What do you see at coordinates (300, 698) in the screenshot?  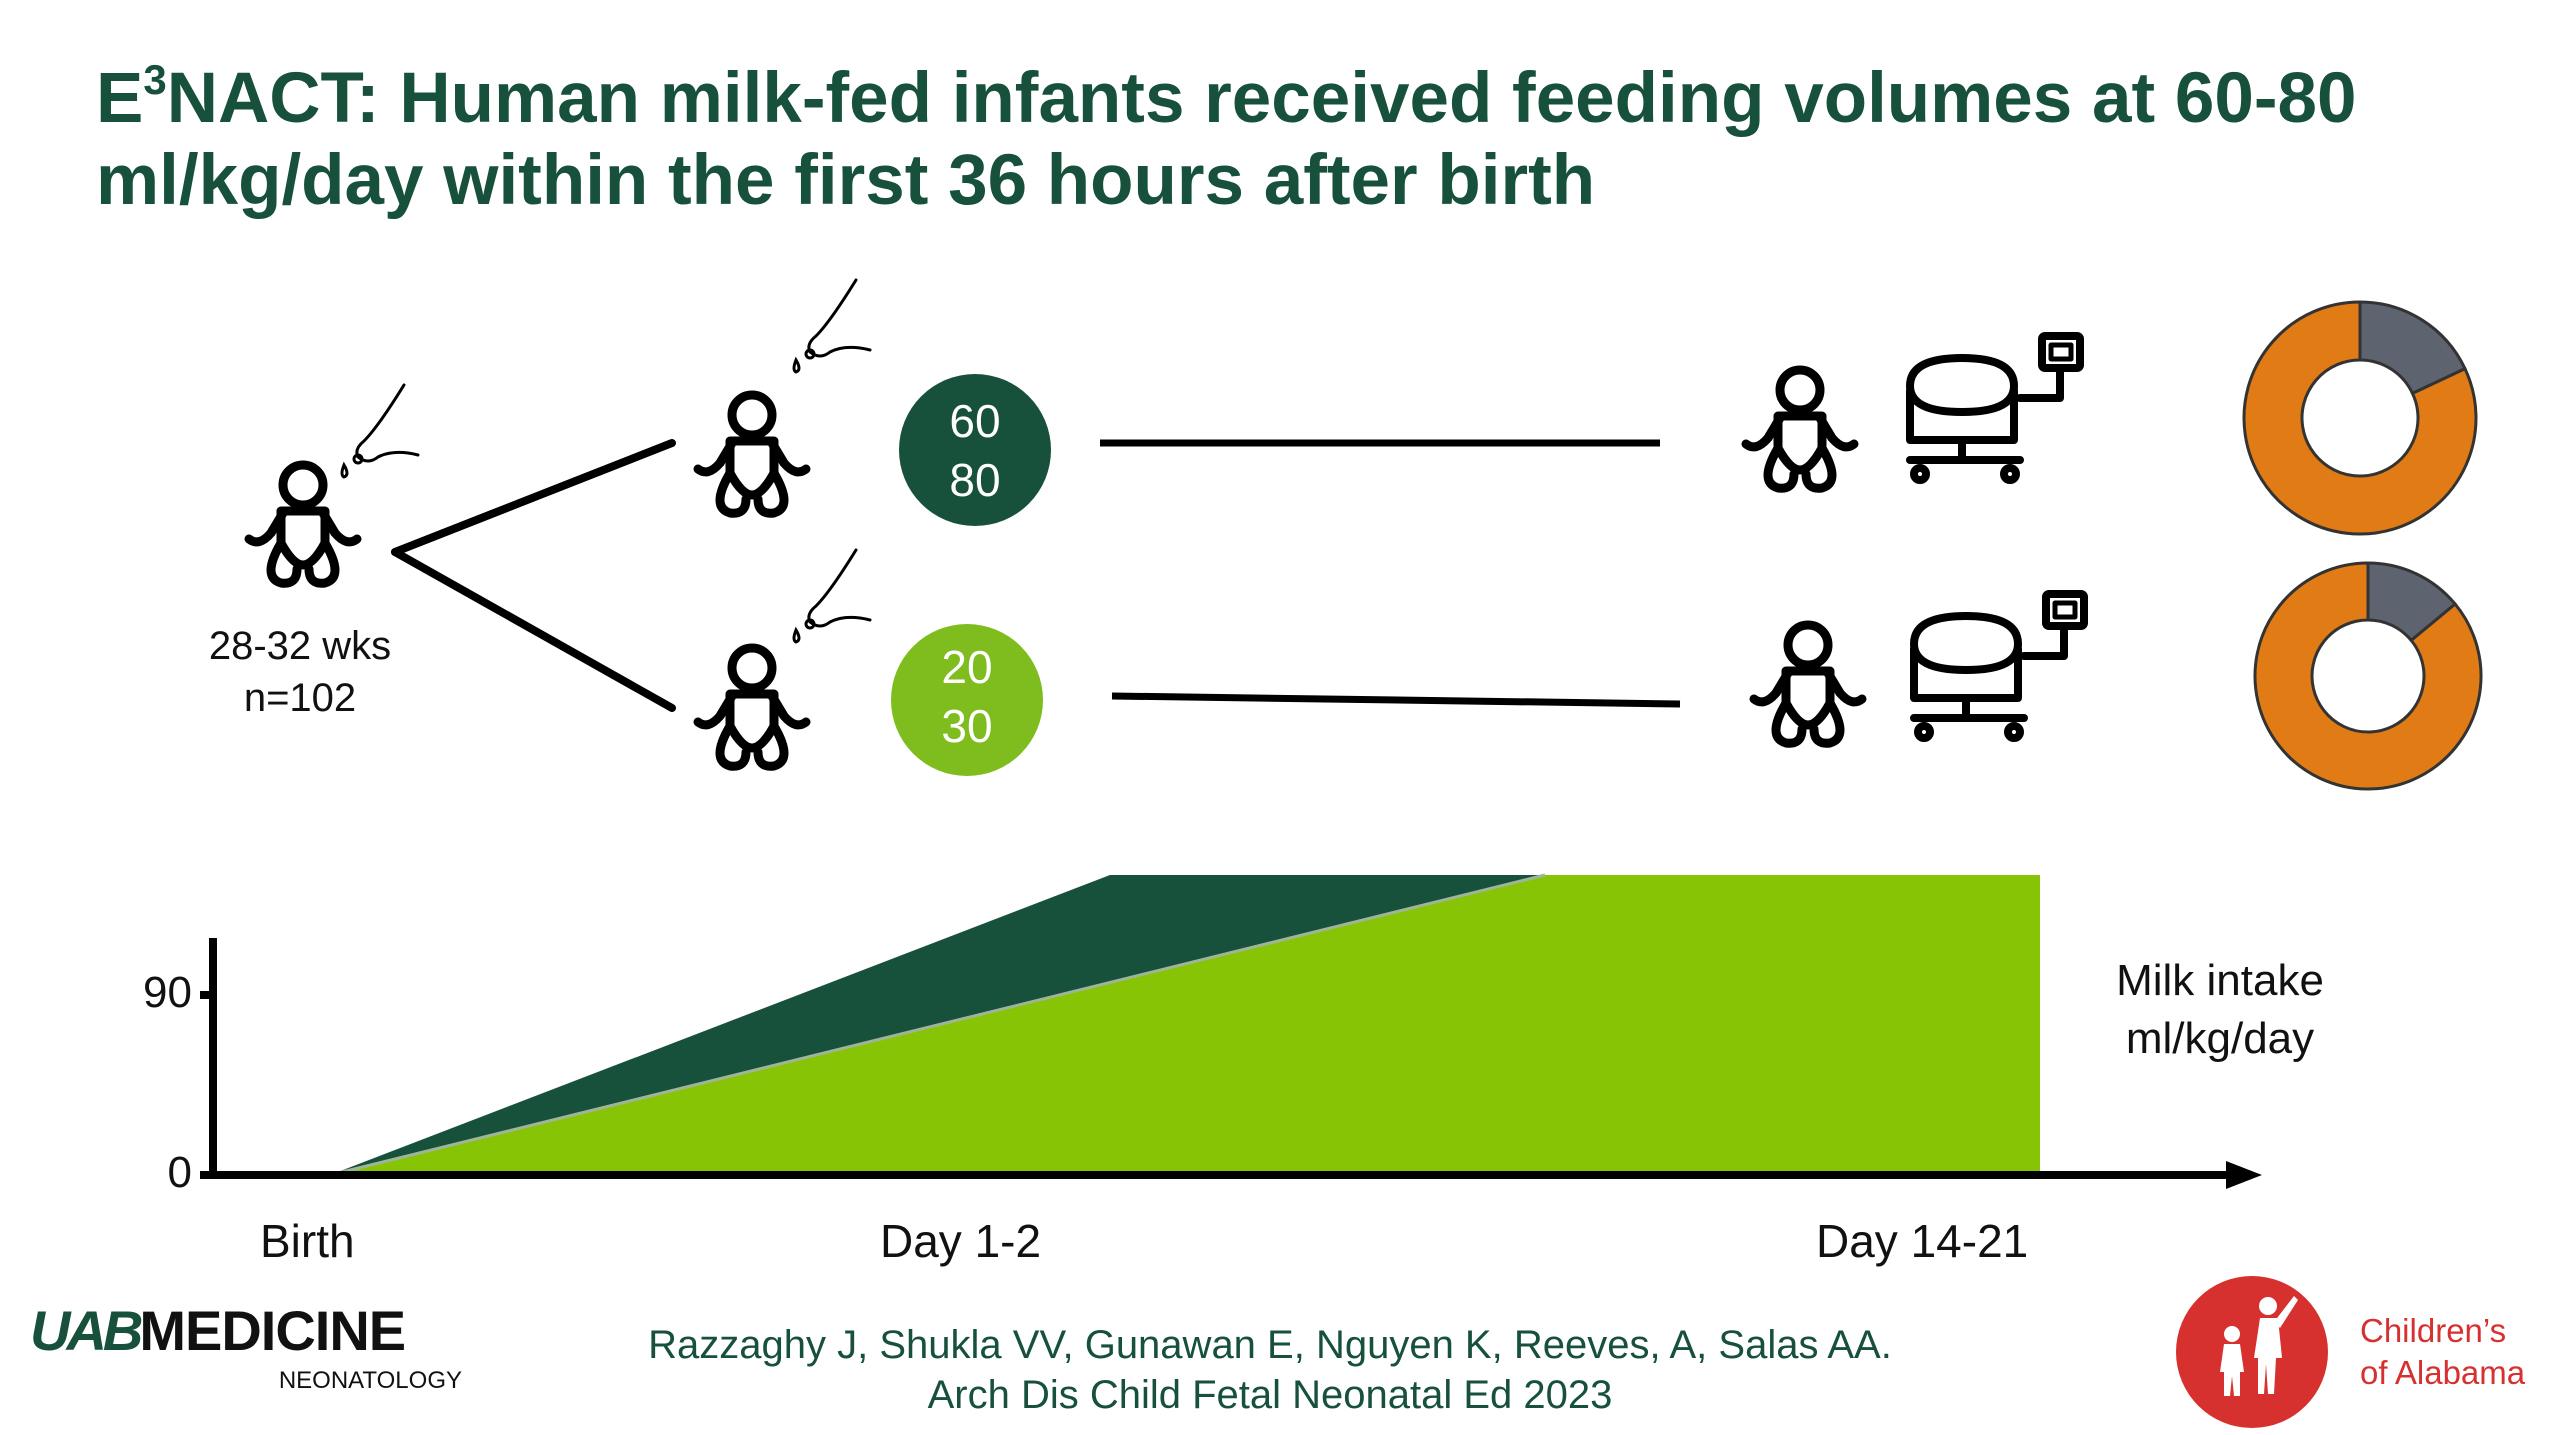 I see `cohort-size: n=102` at bounding box center [300, 698].